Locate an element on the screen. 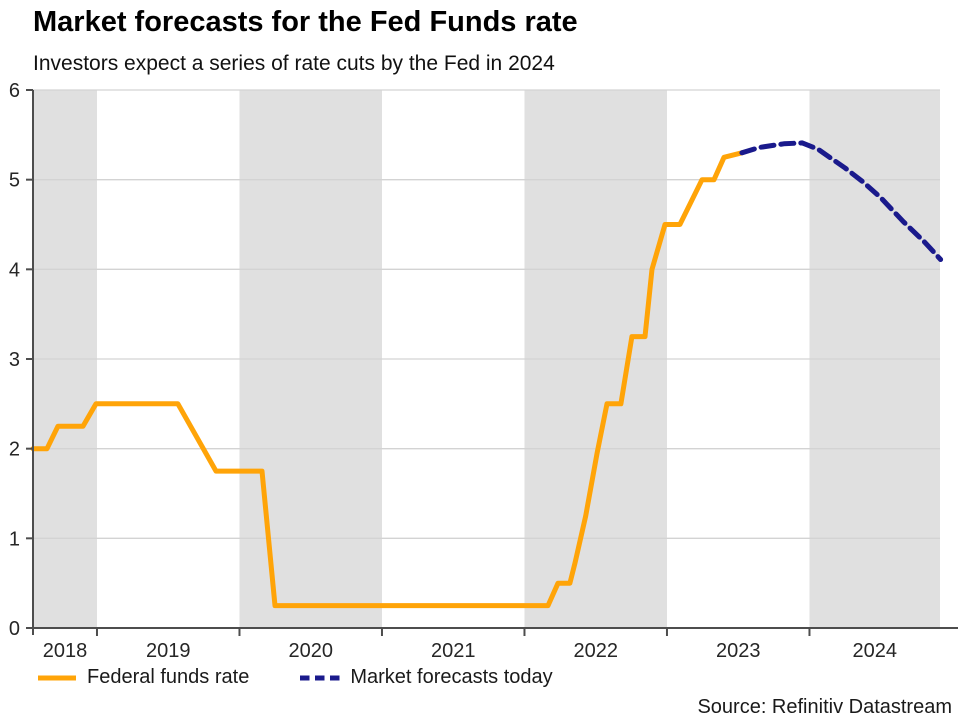  x-tick-label: 2019 is located at coordinates (168, 651).